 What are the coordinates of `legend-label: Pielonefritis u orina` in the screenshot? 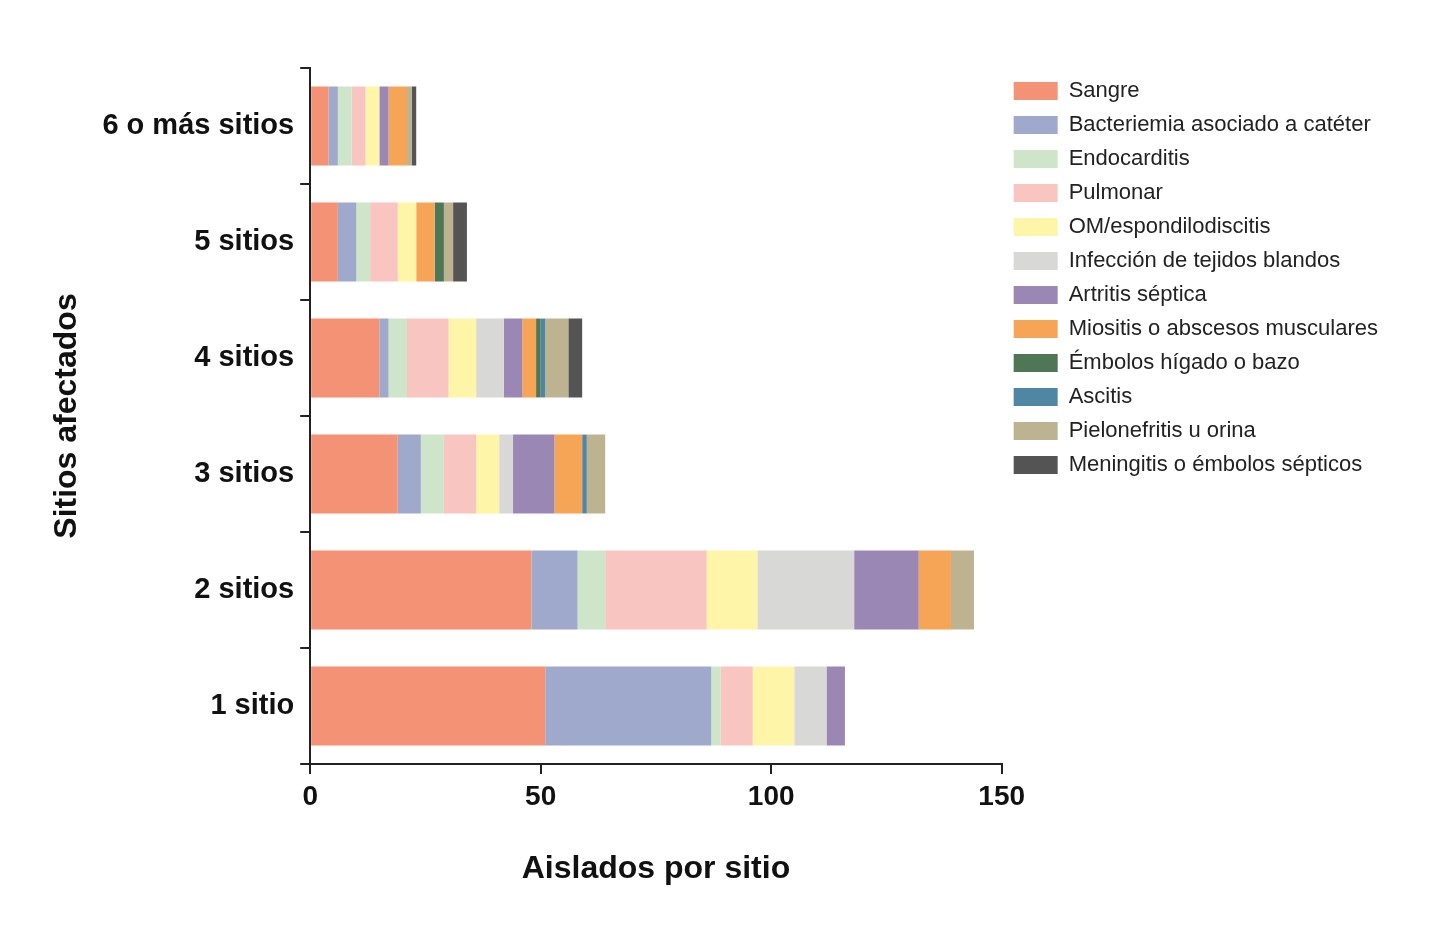 It's located at (1162, 430).